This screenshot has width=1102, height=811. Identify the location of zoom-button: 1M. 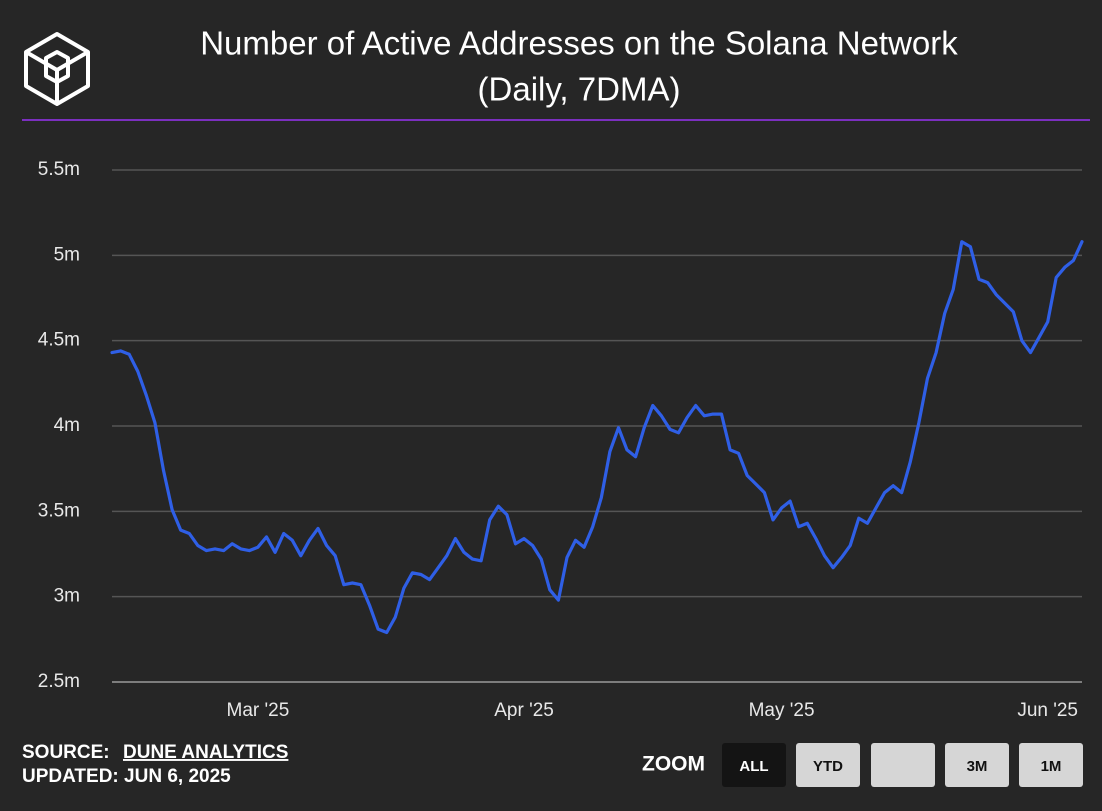
(1051, 765).